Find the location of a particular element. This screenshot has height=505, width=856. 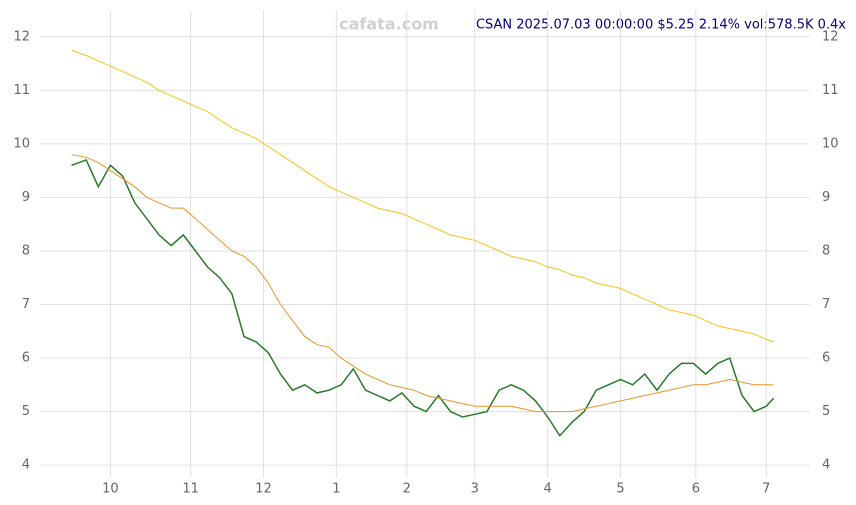

y-tick-label-right: 5 is located at coordinates (826, 411).